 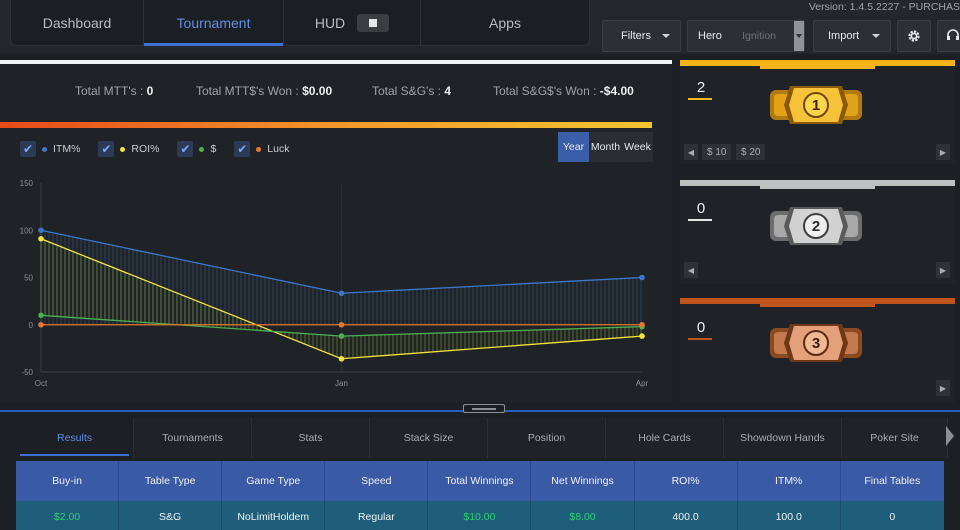 I want to click on third-place-card: 0 3 ▶, so click(x=817, y=350).